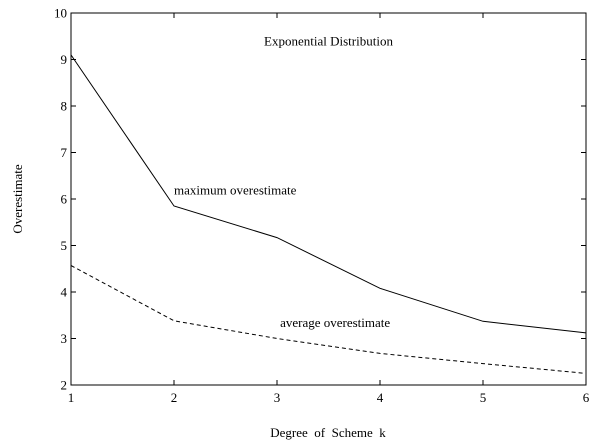  I want to click on y-tick-label: 5, so click(64, 245).